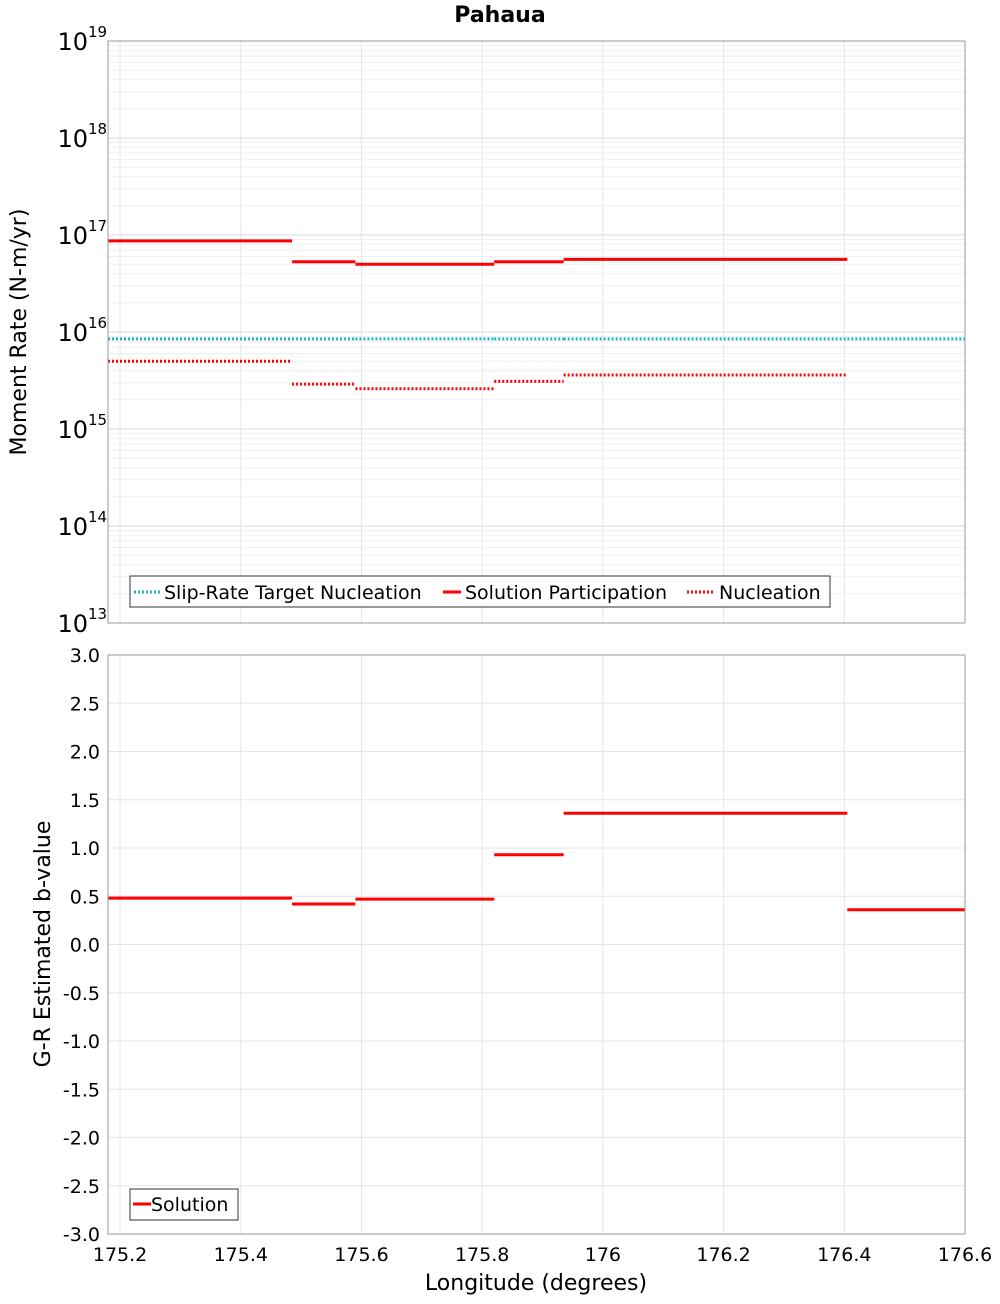 The image size is (1000, 1304). Describe the element at coordinates (85, 704) in the screenshot. I see `bottom-y-tick-label: 2.5` at that location.